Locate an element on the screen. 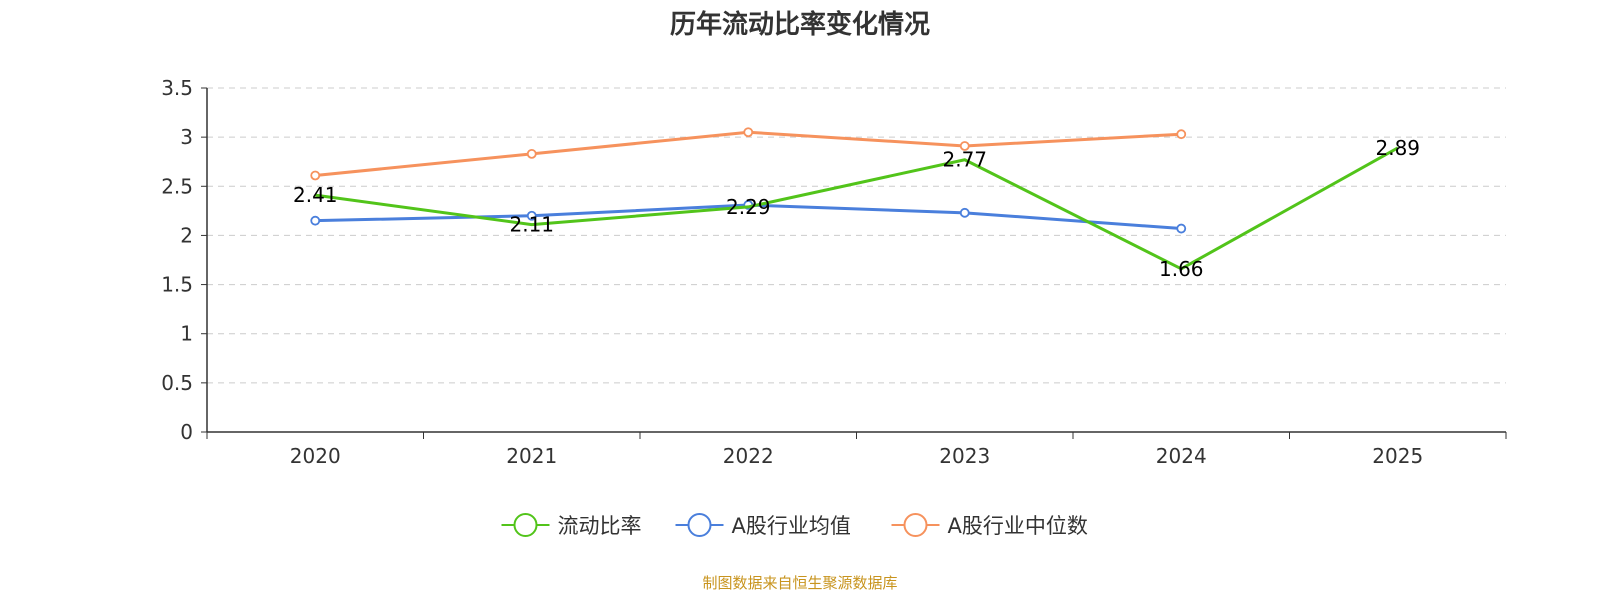 The image size is (1600, 600). data-label: 2.11 is located at coordinates (531, 225).